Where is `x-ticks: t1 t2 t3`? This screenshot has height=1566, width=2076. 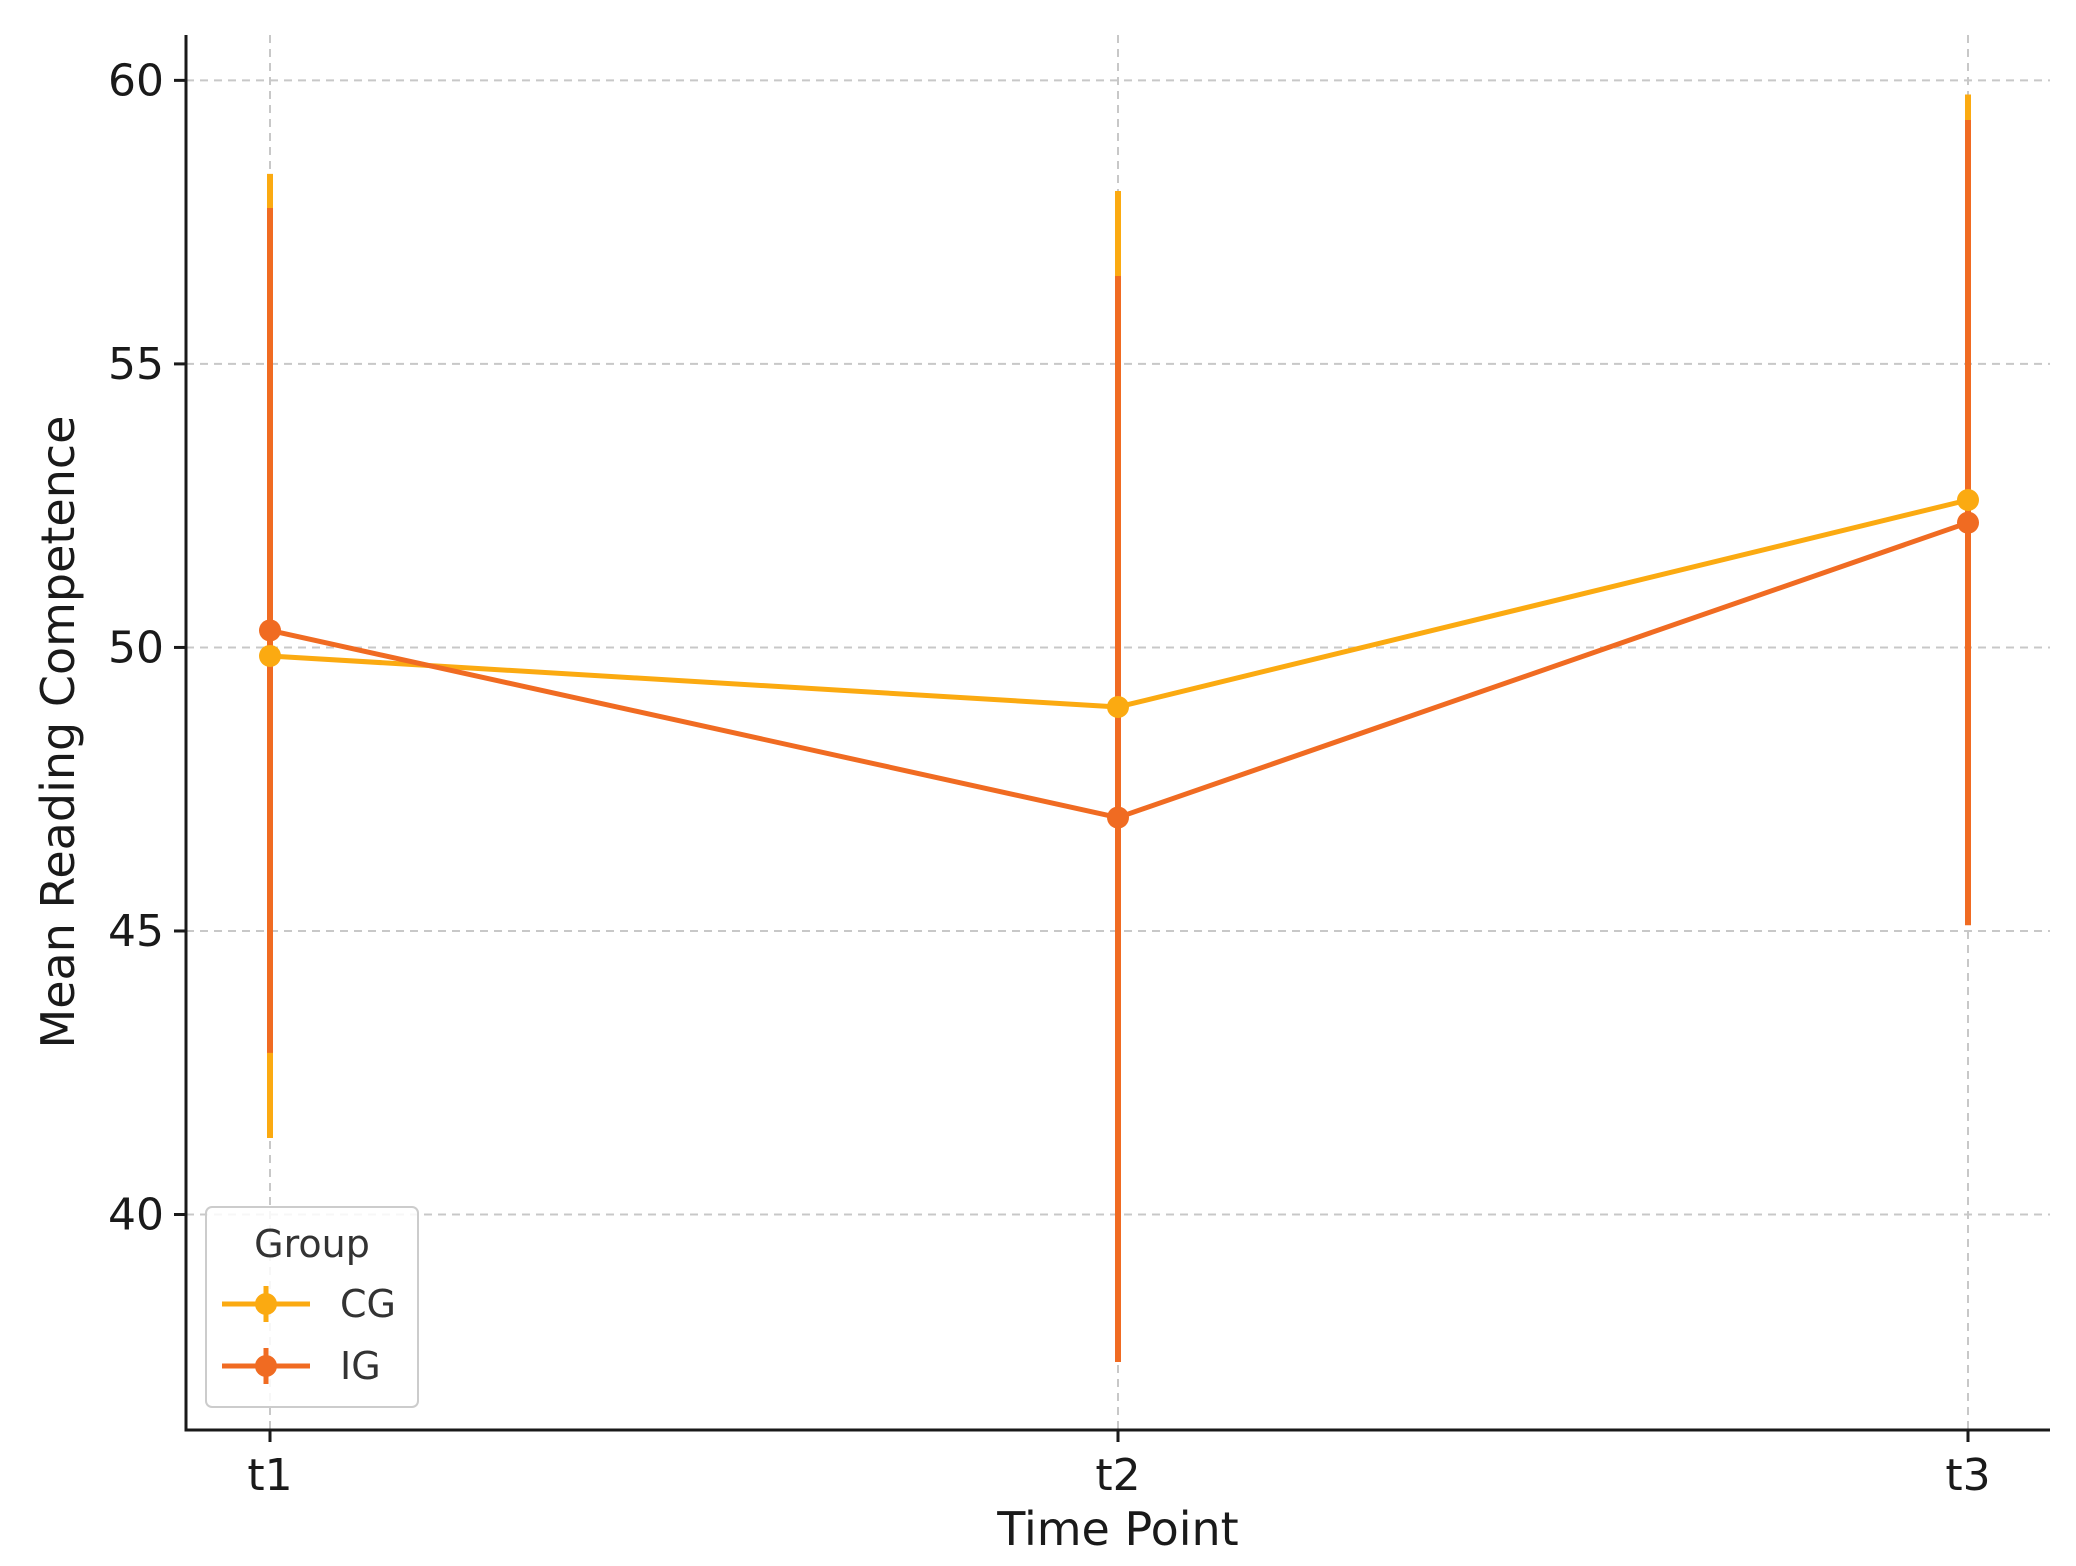
x-ticks: t1 t2 t3 is located at coordinates (1119, 1465).